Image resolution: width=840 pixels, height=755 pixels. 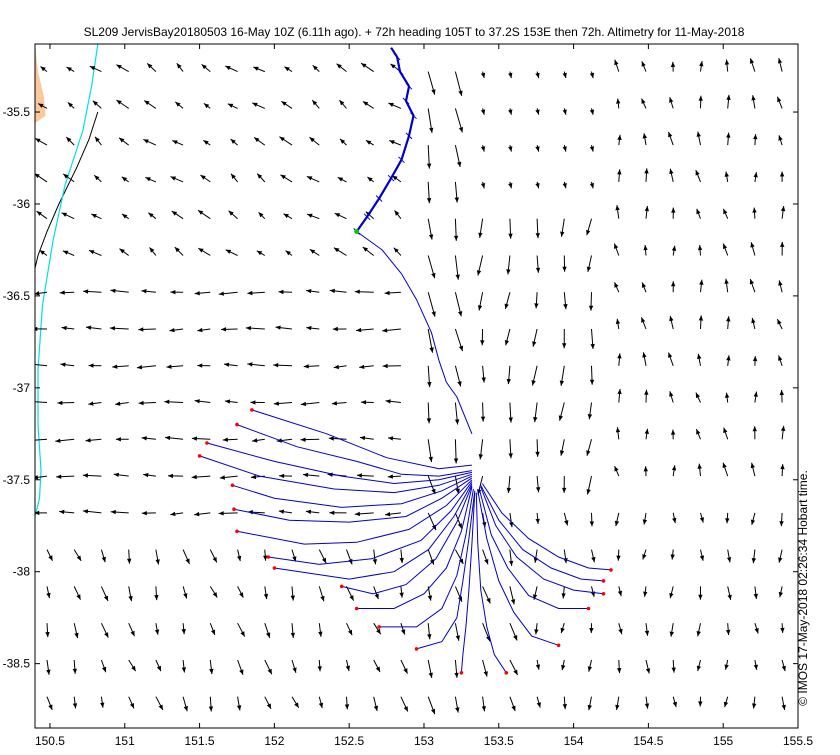 What do you see at coordinates (17, 480) in the screenshot?
I see `y-tick-label: -37.5` at bounding box center [17, 480].